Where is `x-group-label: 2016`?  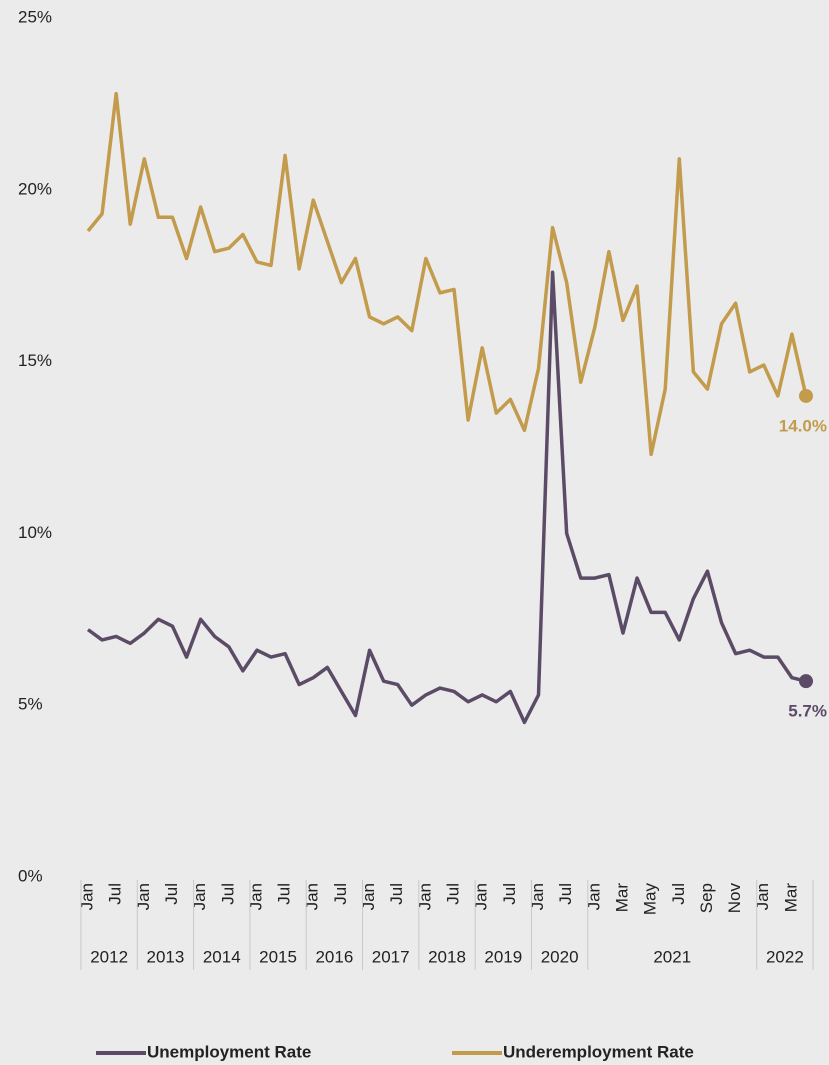 x-group-label: 2016 is located at coordinates (334, 956).